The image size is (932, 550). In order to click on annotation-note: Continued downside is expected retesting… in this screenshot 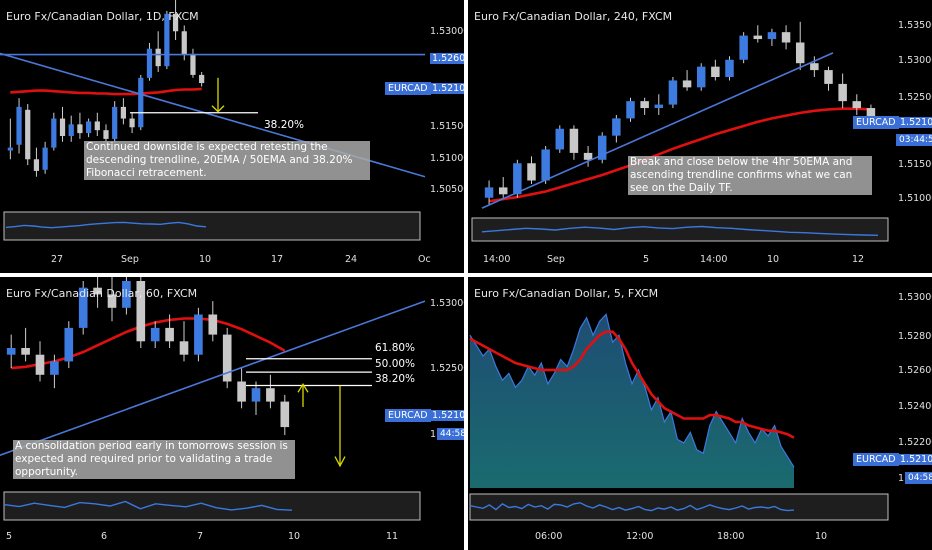, I will do `click(227, 160)`.